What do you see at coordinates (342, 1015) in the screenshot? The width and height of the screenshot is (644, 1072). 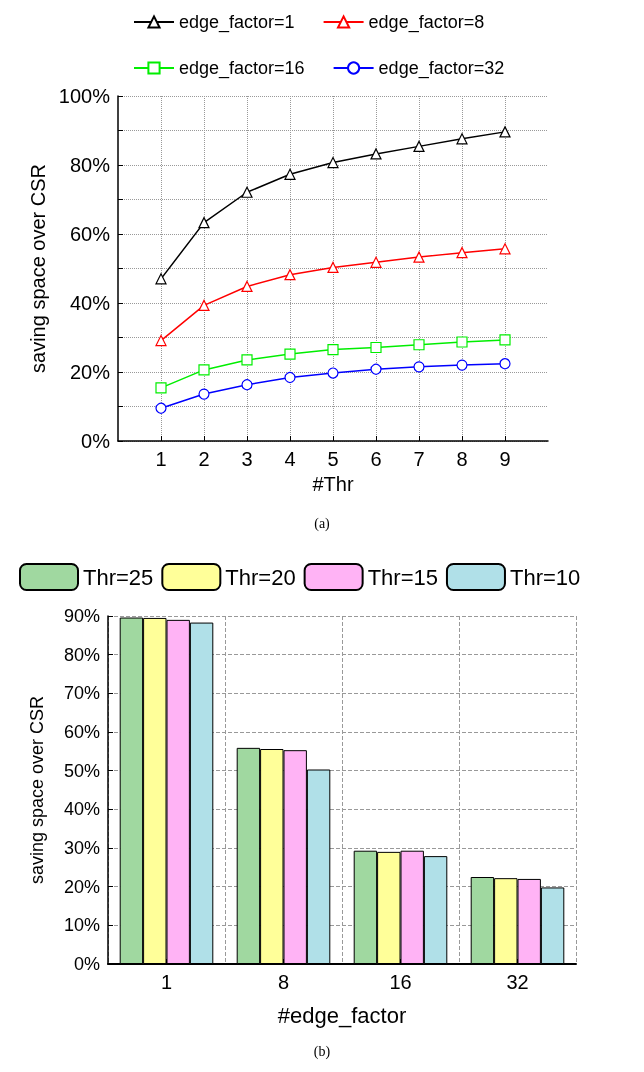 I see `x-axis-title: #edge_factor` at bounding box center [342, 1015].